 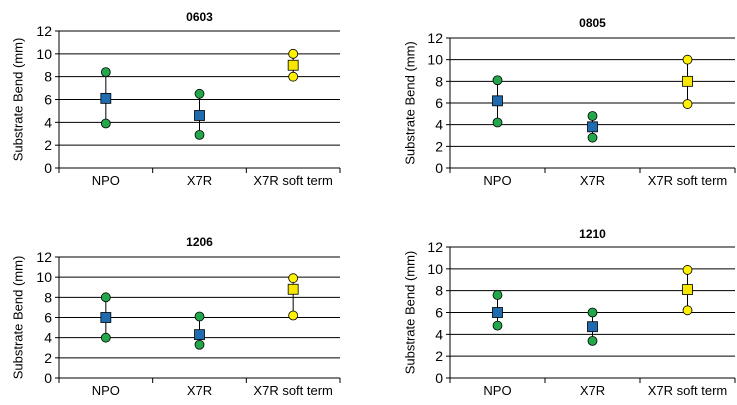 What do you see at coordinates (199, 242) in the screenshot?
I see `chart-title: 1206` at bounding box center [199, 242].